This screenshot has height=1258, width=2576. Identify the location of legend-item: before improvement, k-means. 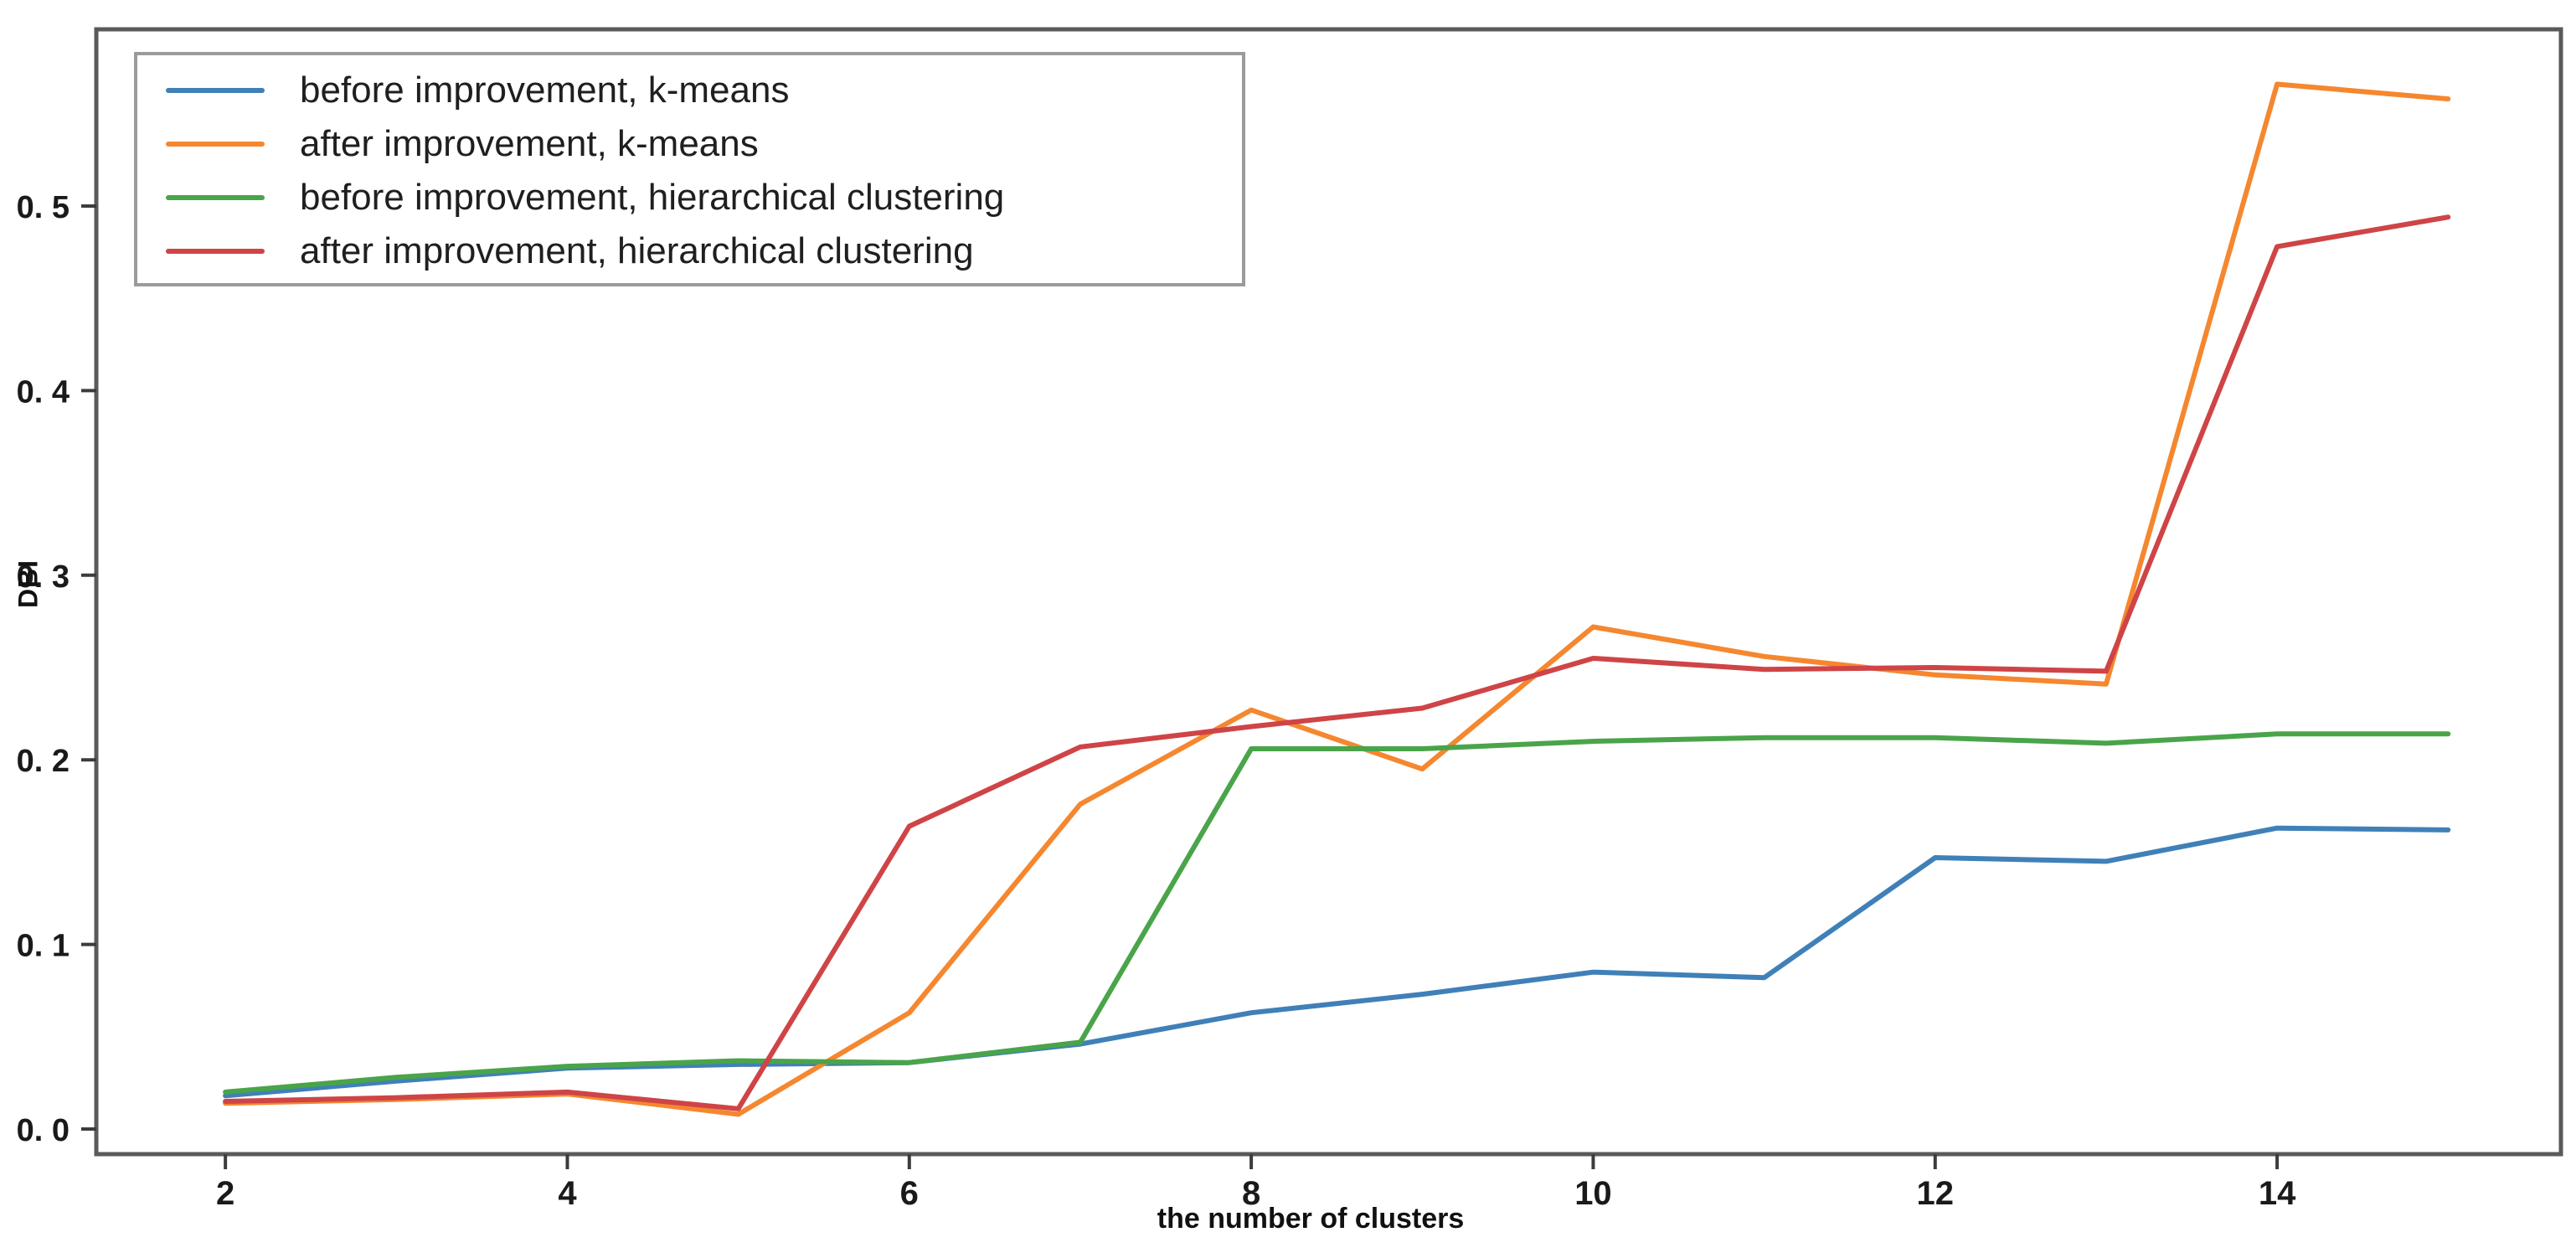
(704, 90).